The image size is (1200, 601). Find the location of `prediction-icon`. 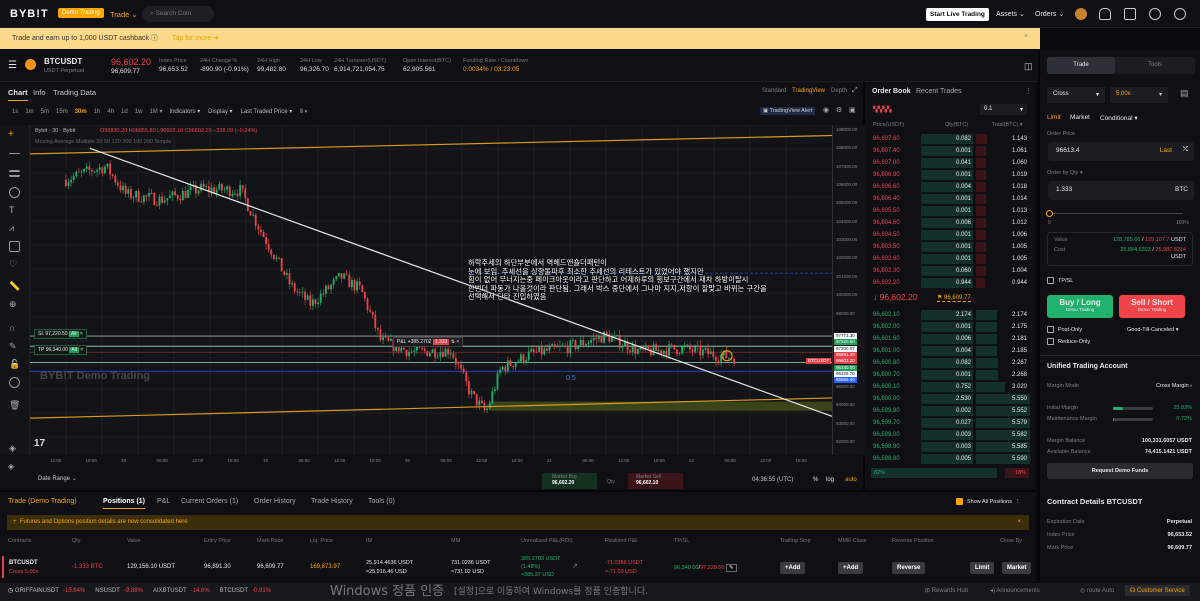

prediction-icon is located at coordinates (14, 246).